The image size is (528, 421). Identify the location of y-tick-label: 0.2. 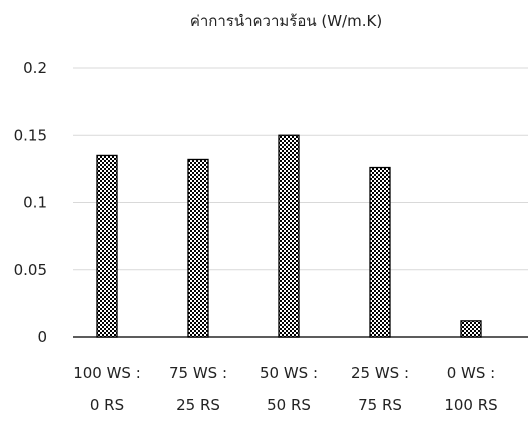
(35, 68).